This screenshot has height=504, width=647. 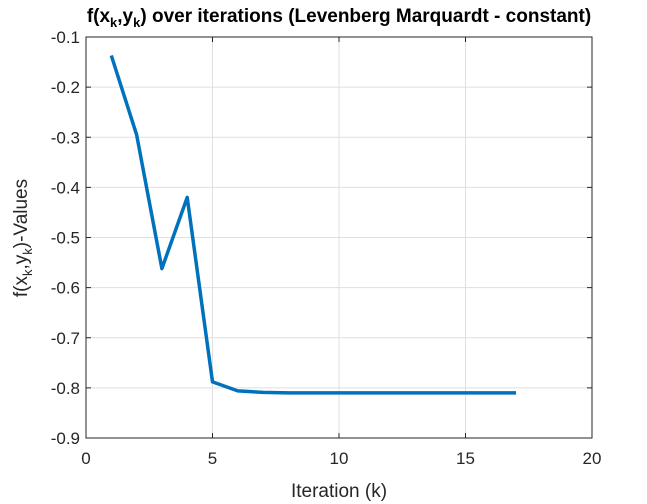 I want to click on y-tick-label: -0.3, so click(x=65, y=137).